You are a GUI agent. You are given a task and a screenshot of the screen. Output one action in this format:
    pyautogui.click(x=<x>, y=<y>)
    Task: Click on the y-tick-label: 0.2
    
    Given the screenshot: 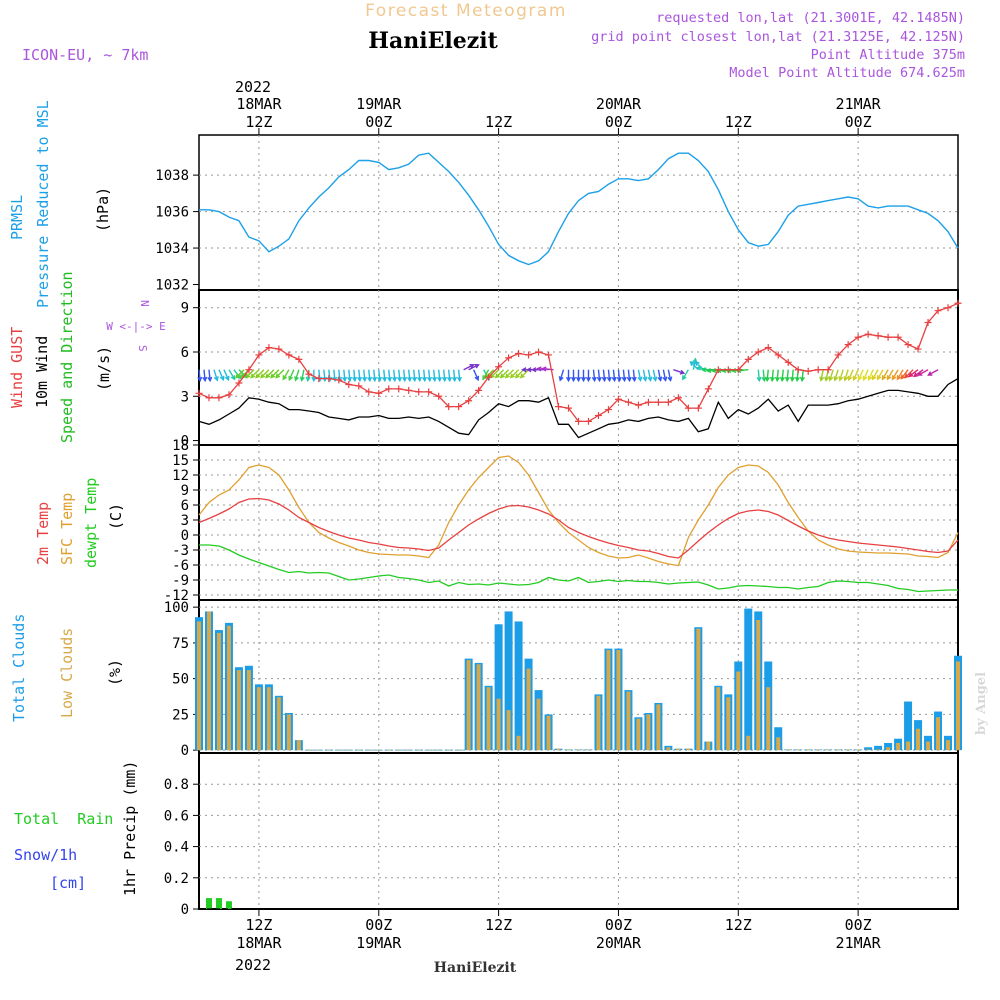 What is the action you would take?
    pyautogui.click(x=176, y=879)
    